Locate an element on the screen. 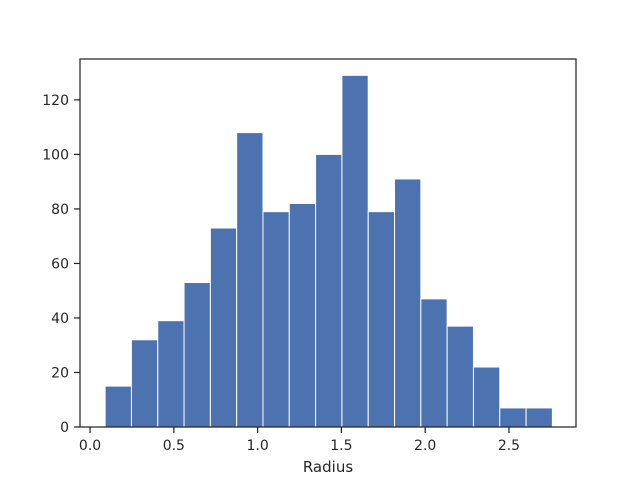 Image resolution: width=640 pixels, height=480 pixels. x-axis: 0.0 0.5 1.0 1.5 2.0 2.5 is located at coordinates (299, 440).